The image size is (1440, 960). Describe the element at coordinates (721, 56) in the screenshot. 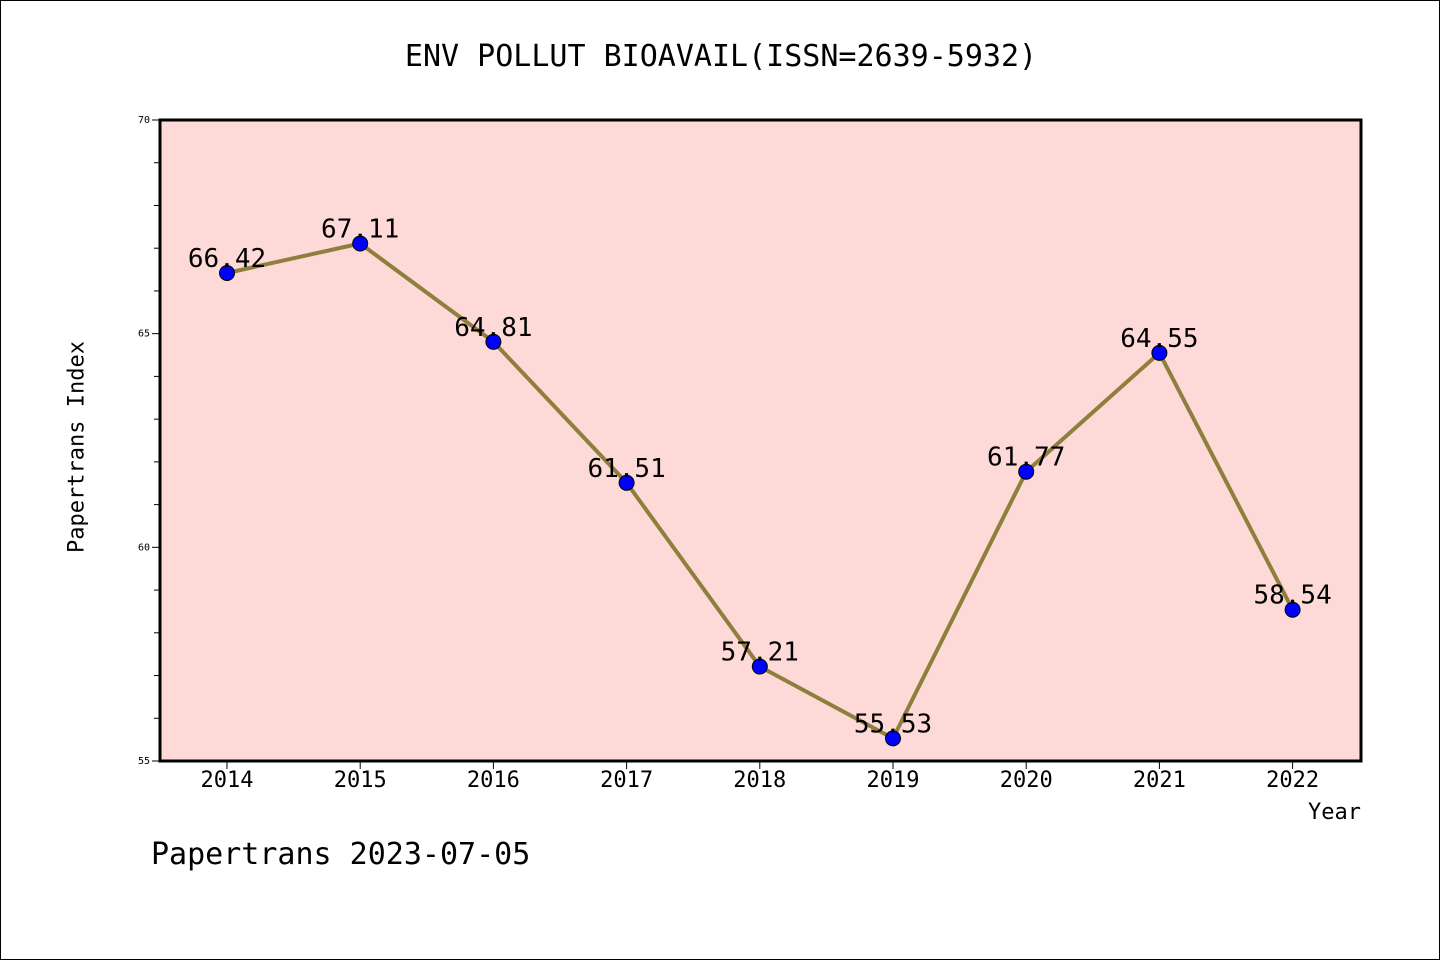

I see `chart-title: ENV POLLUT BIOAVAIL(ISSN=2639-5932)` at that location.